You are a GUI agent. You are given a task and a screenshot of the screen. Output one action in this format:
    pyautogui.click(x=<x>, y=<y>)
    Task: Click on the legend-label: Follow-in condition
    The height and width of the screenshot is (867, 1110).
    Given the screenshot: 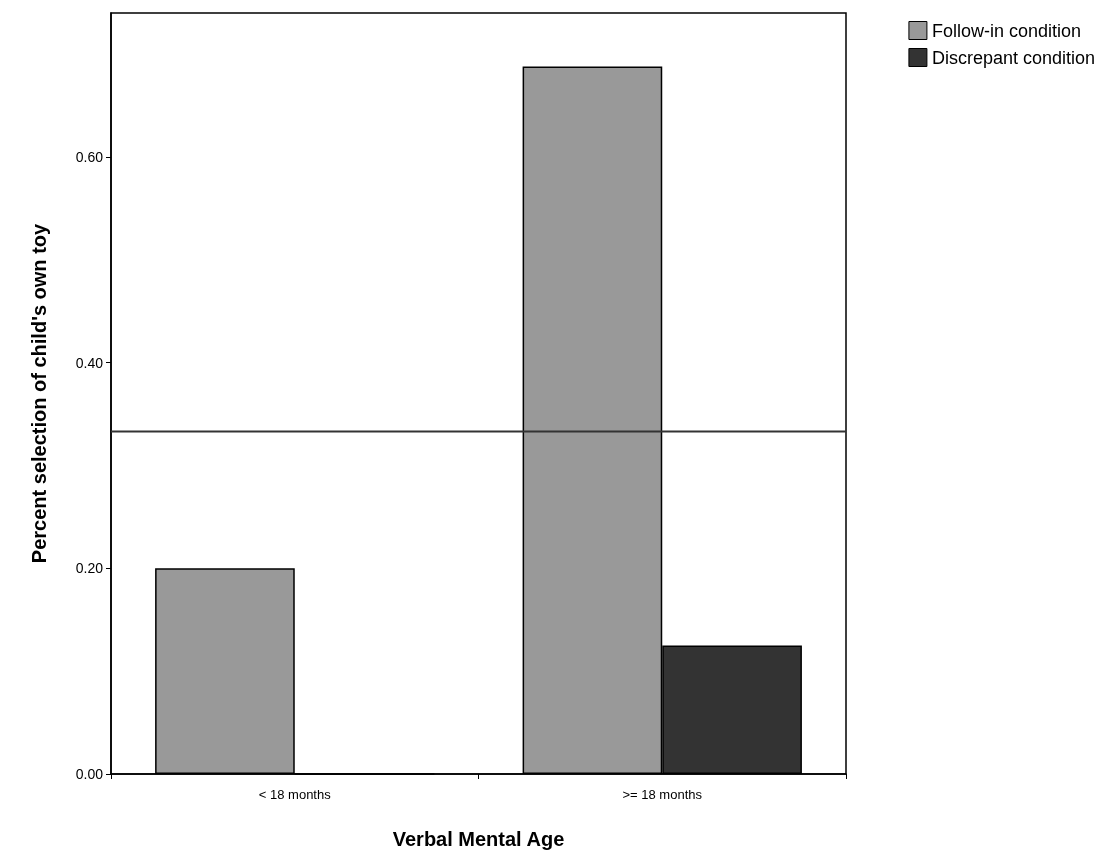 What is the action you would take?
    pyautogui.click(x=1006, y=30)
    